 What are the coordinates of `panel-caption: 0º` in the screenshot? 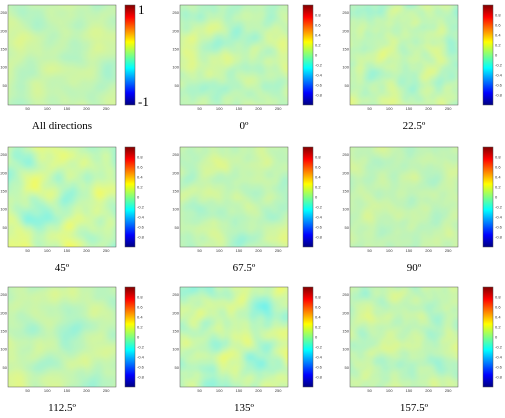 It's located at (245, 126).